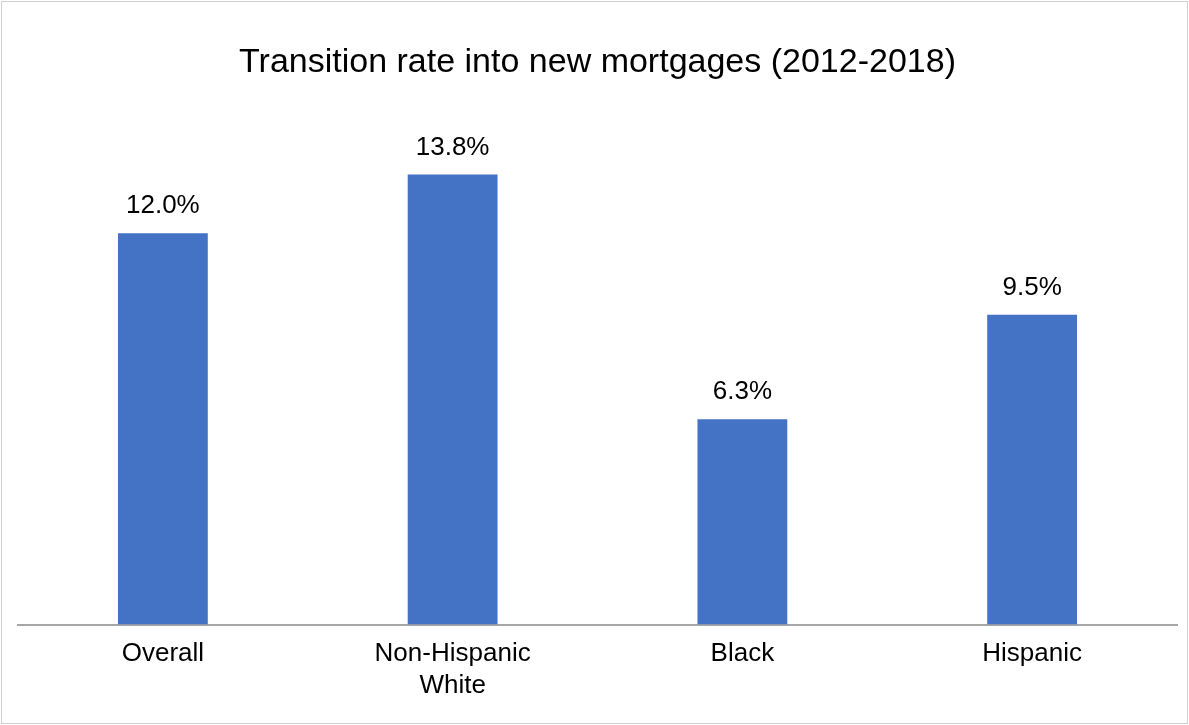 The height and width of the screenshot is (725, 1189). Describe the element at coordinates (743, 652) in the screenshot. I see `x-tick-label: Black` at that location.